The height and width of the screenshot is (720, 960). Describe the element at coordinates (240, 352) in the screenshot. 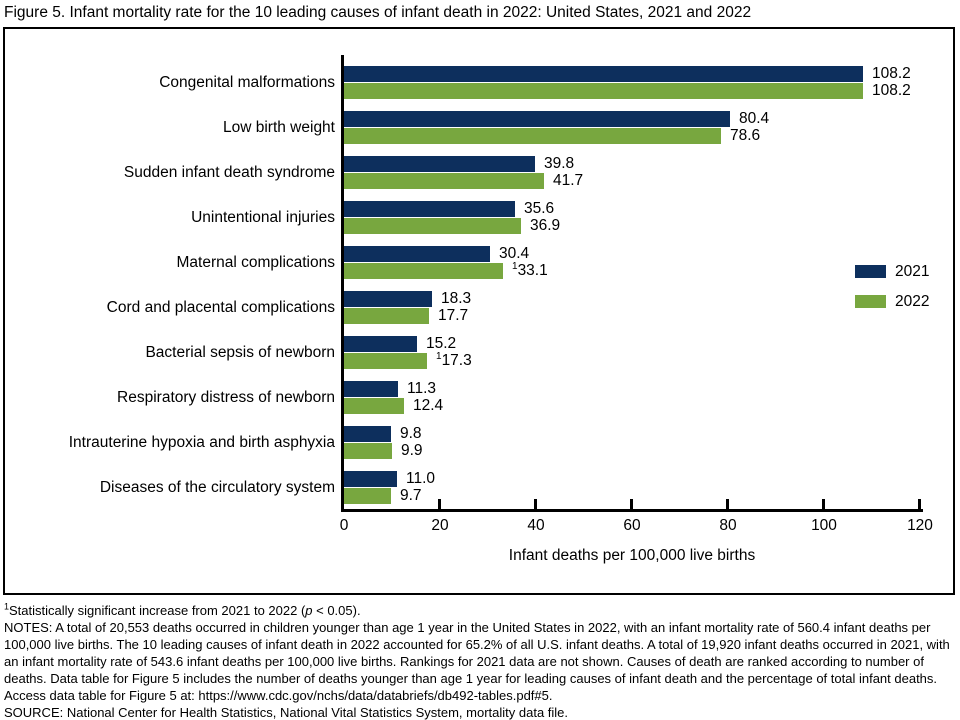

I see `category-label: Bacterial sepsis of newborn` at that location.